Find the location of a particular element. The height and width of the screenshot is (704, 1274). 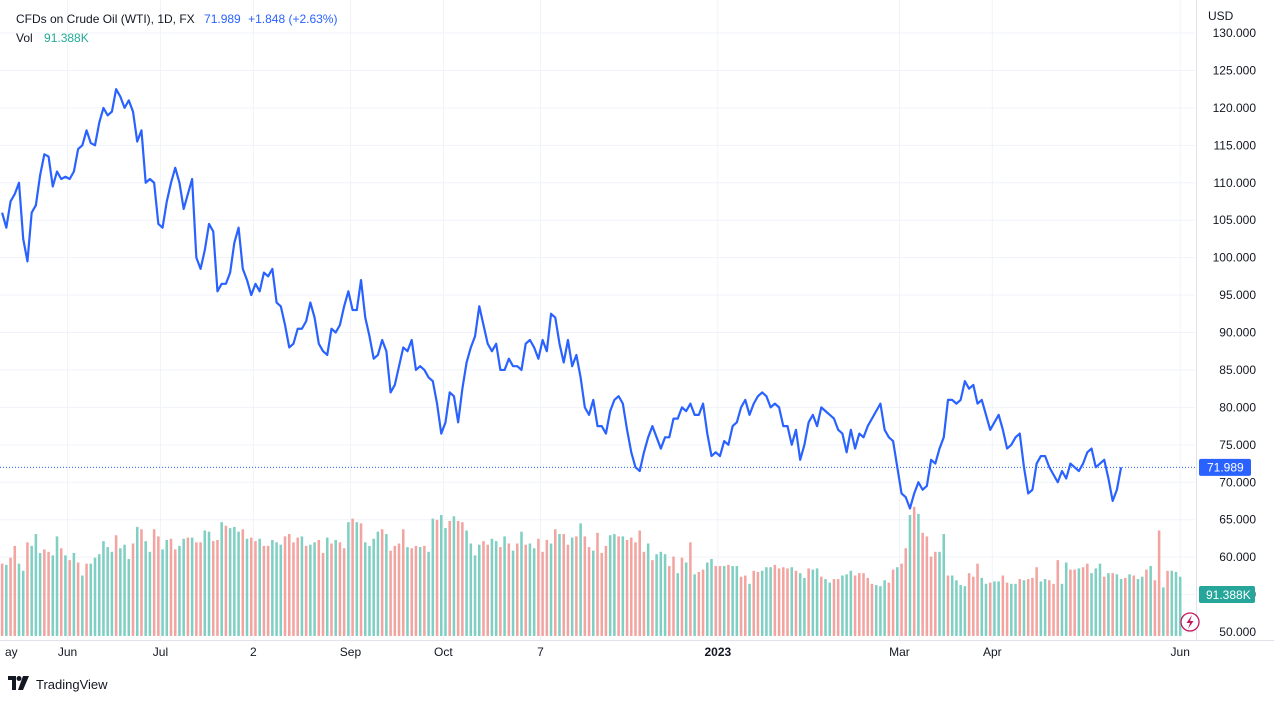

y-tick-label: 125.000 is located at coordinates (1235, 70).